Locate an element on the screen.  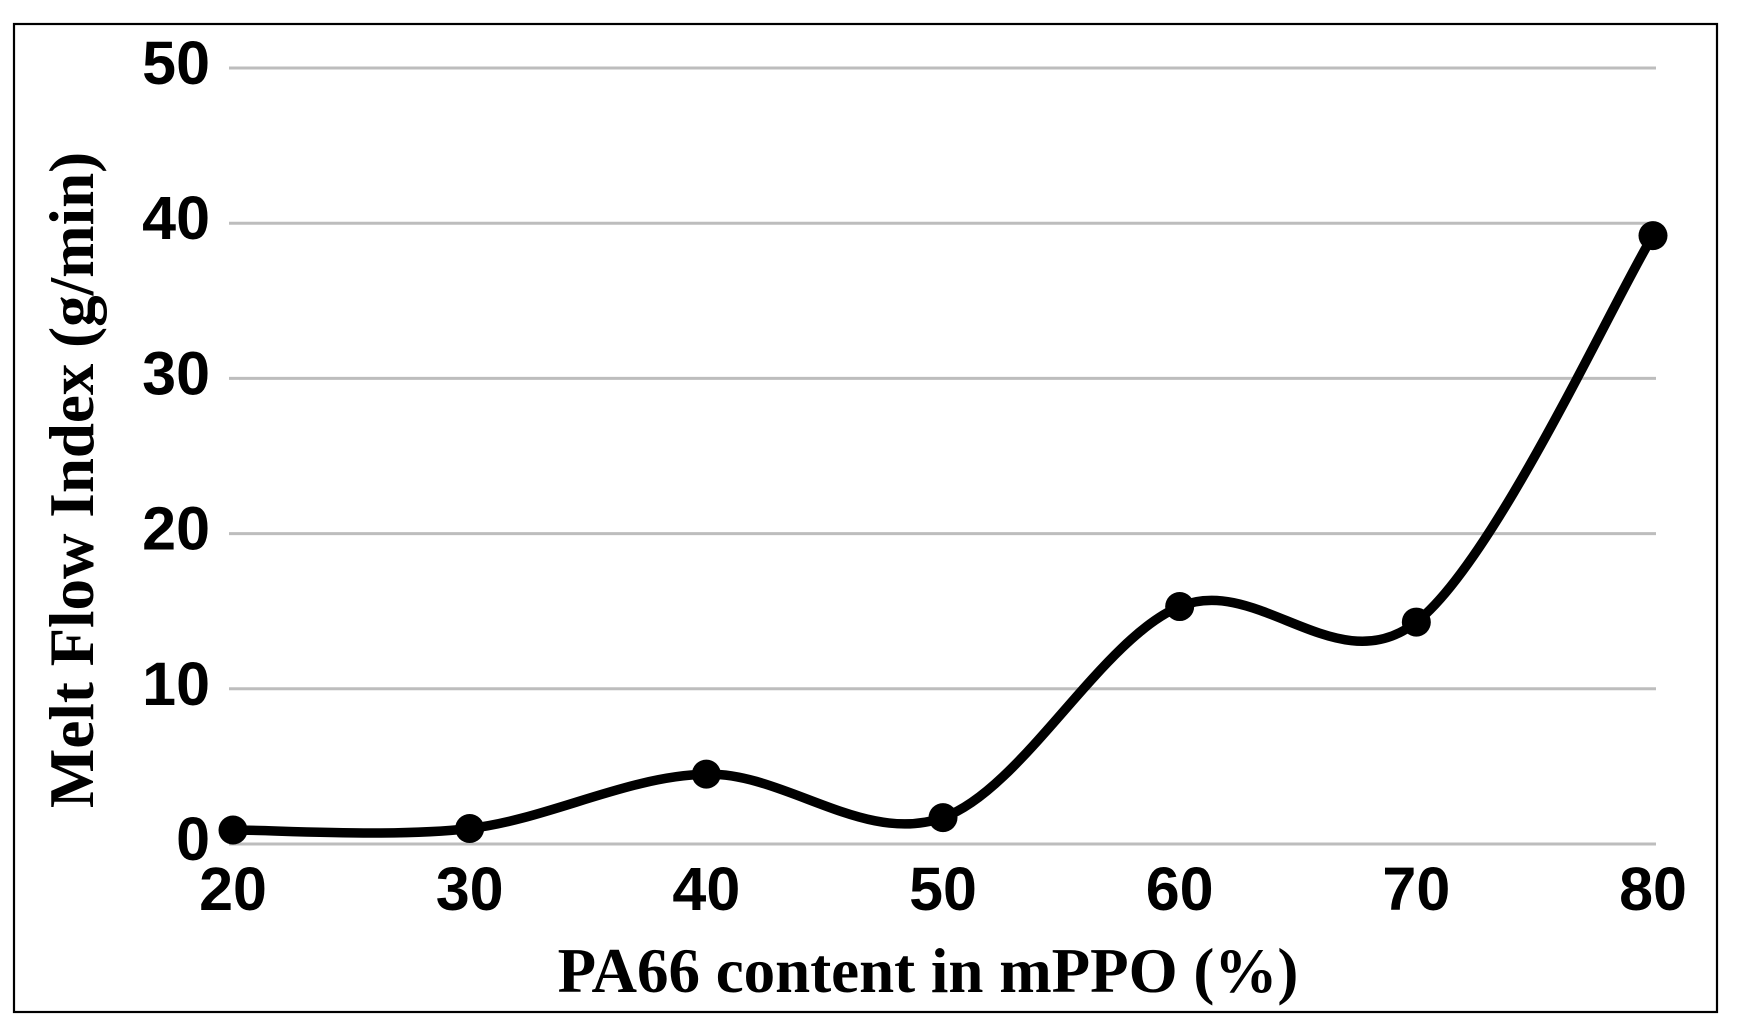
data-point-marker-x20 is located at coordinates (233, 830).